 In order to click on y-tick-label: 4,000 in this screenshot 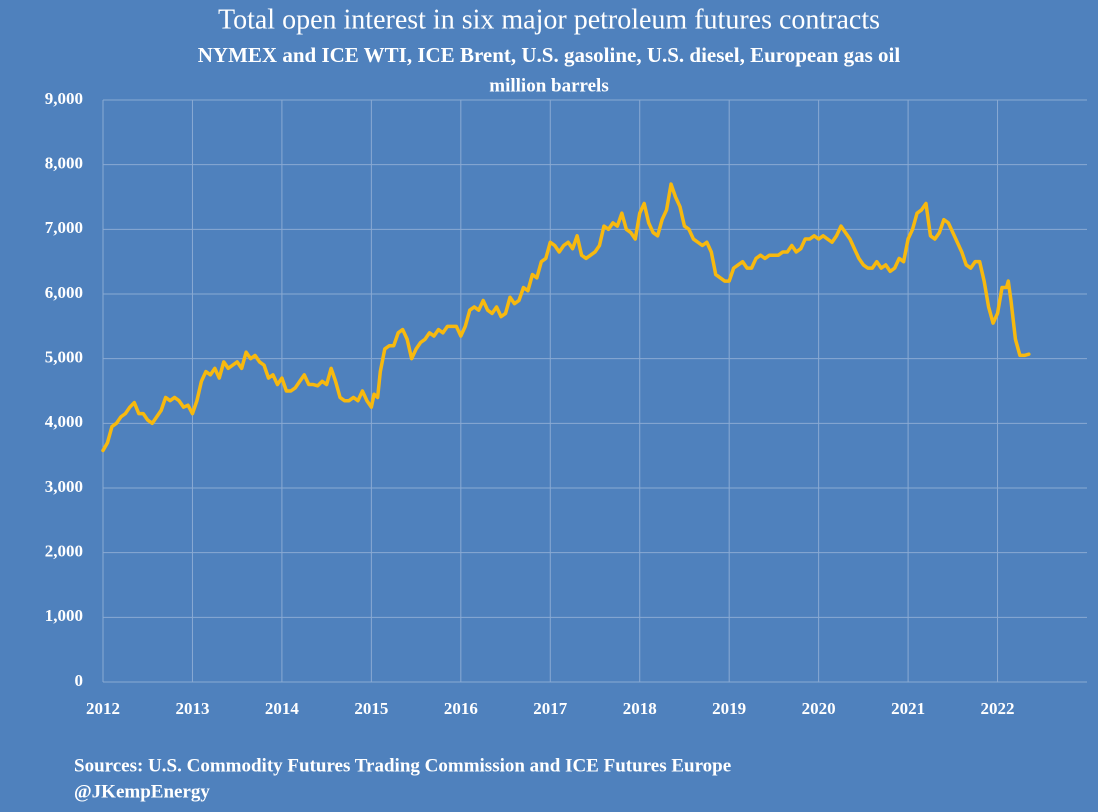, I will do `click(64, 421)`.